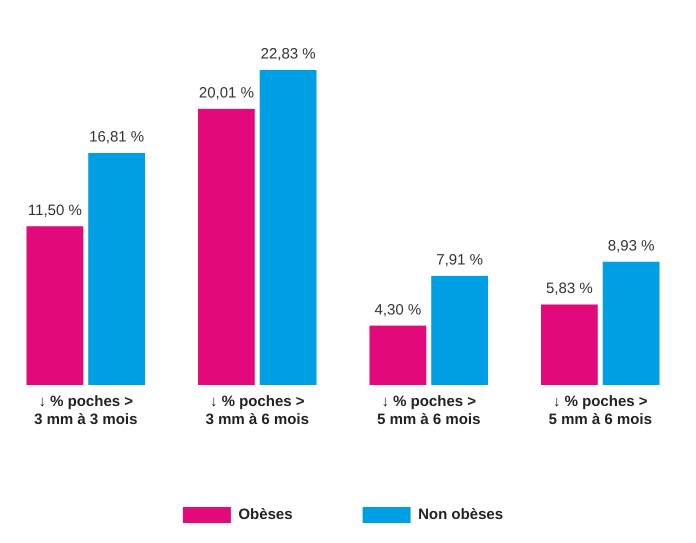 The height and width of the screenshot is (543, 696). Describe the element at coordinates (116, 137) in the screenshot. I see `data-label: 16,81 %` at that location.